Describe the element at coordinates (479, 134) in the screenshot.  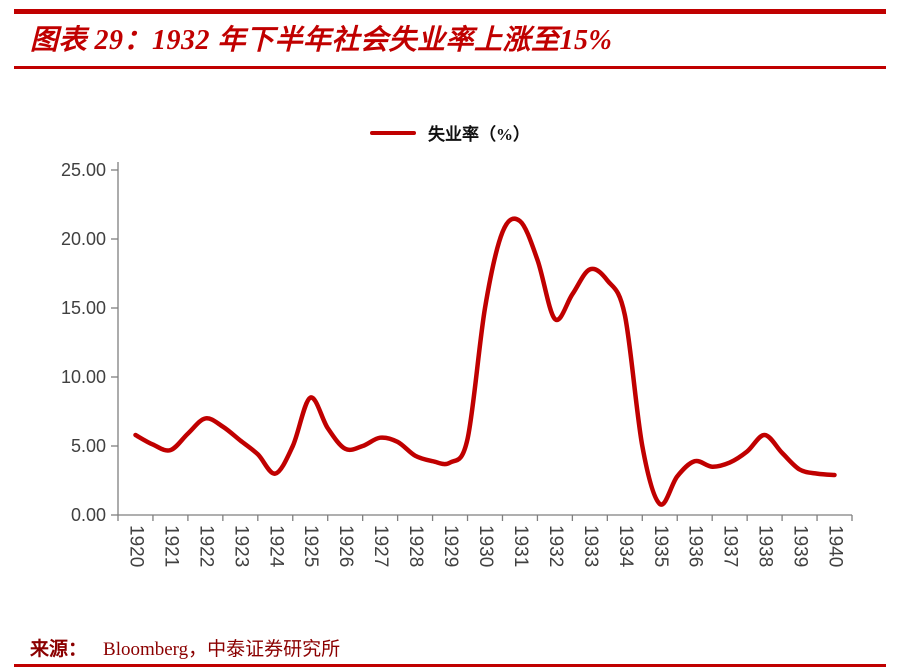
I see `legend-label: 失业率（%）` at that location.